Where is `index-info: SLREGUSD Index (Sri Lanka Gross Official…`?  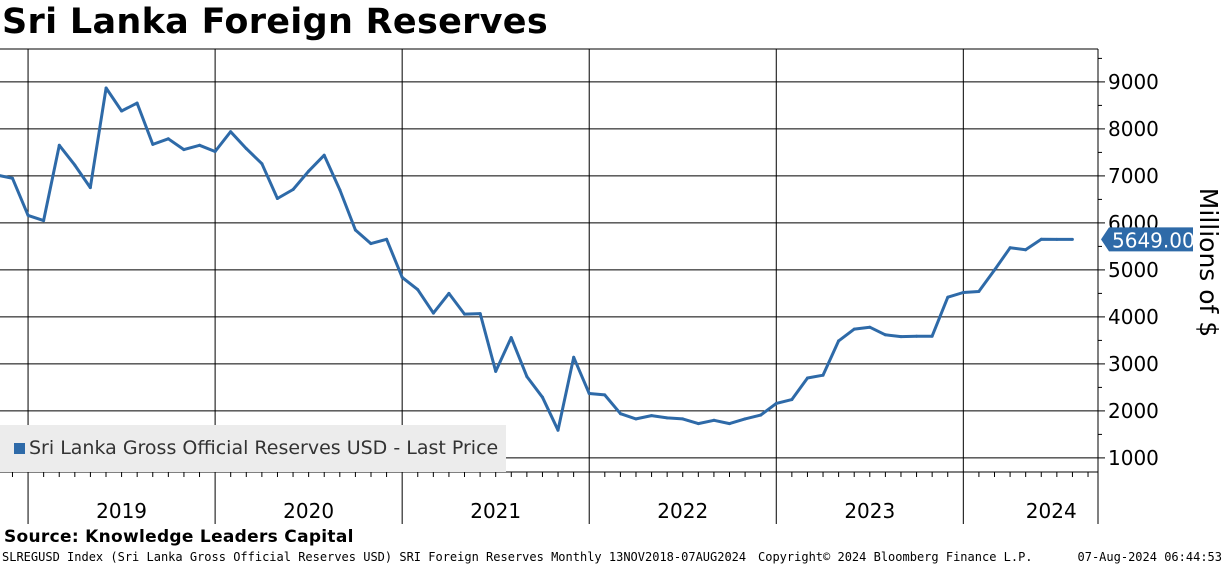 index-info: SLREGUSD Index (Sri Lanka Gross Official… is located at coordinates (374, 557).